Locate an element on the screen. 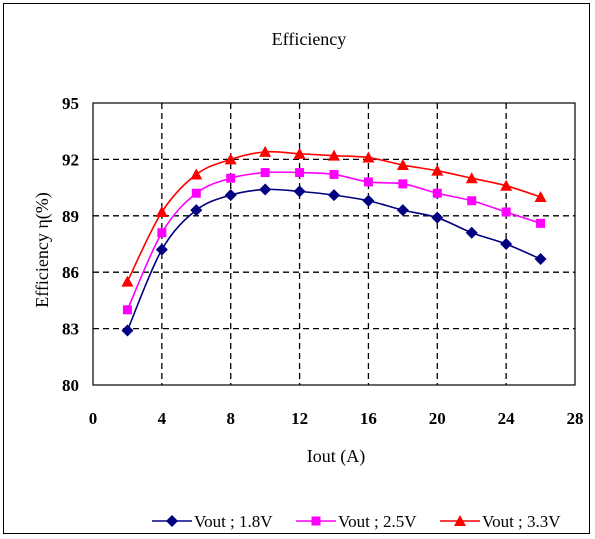 The width and height of the screenshot is (595, 539). legend-label: Vout ; 1.8V is located at coordinates (233, 521).